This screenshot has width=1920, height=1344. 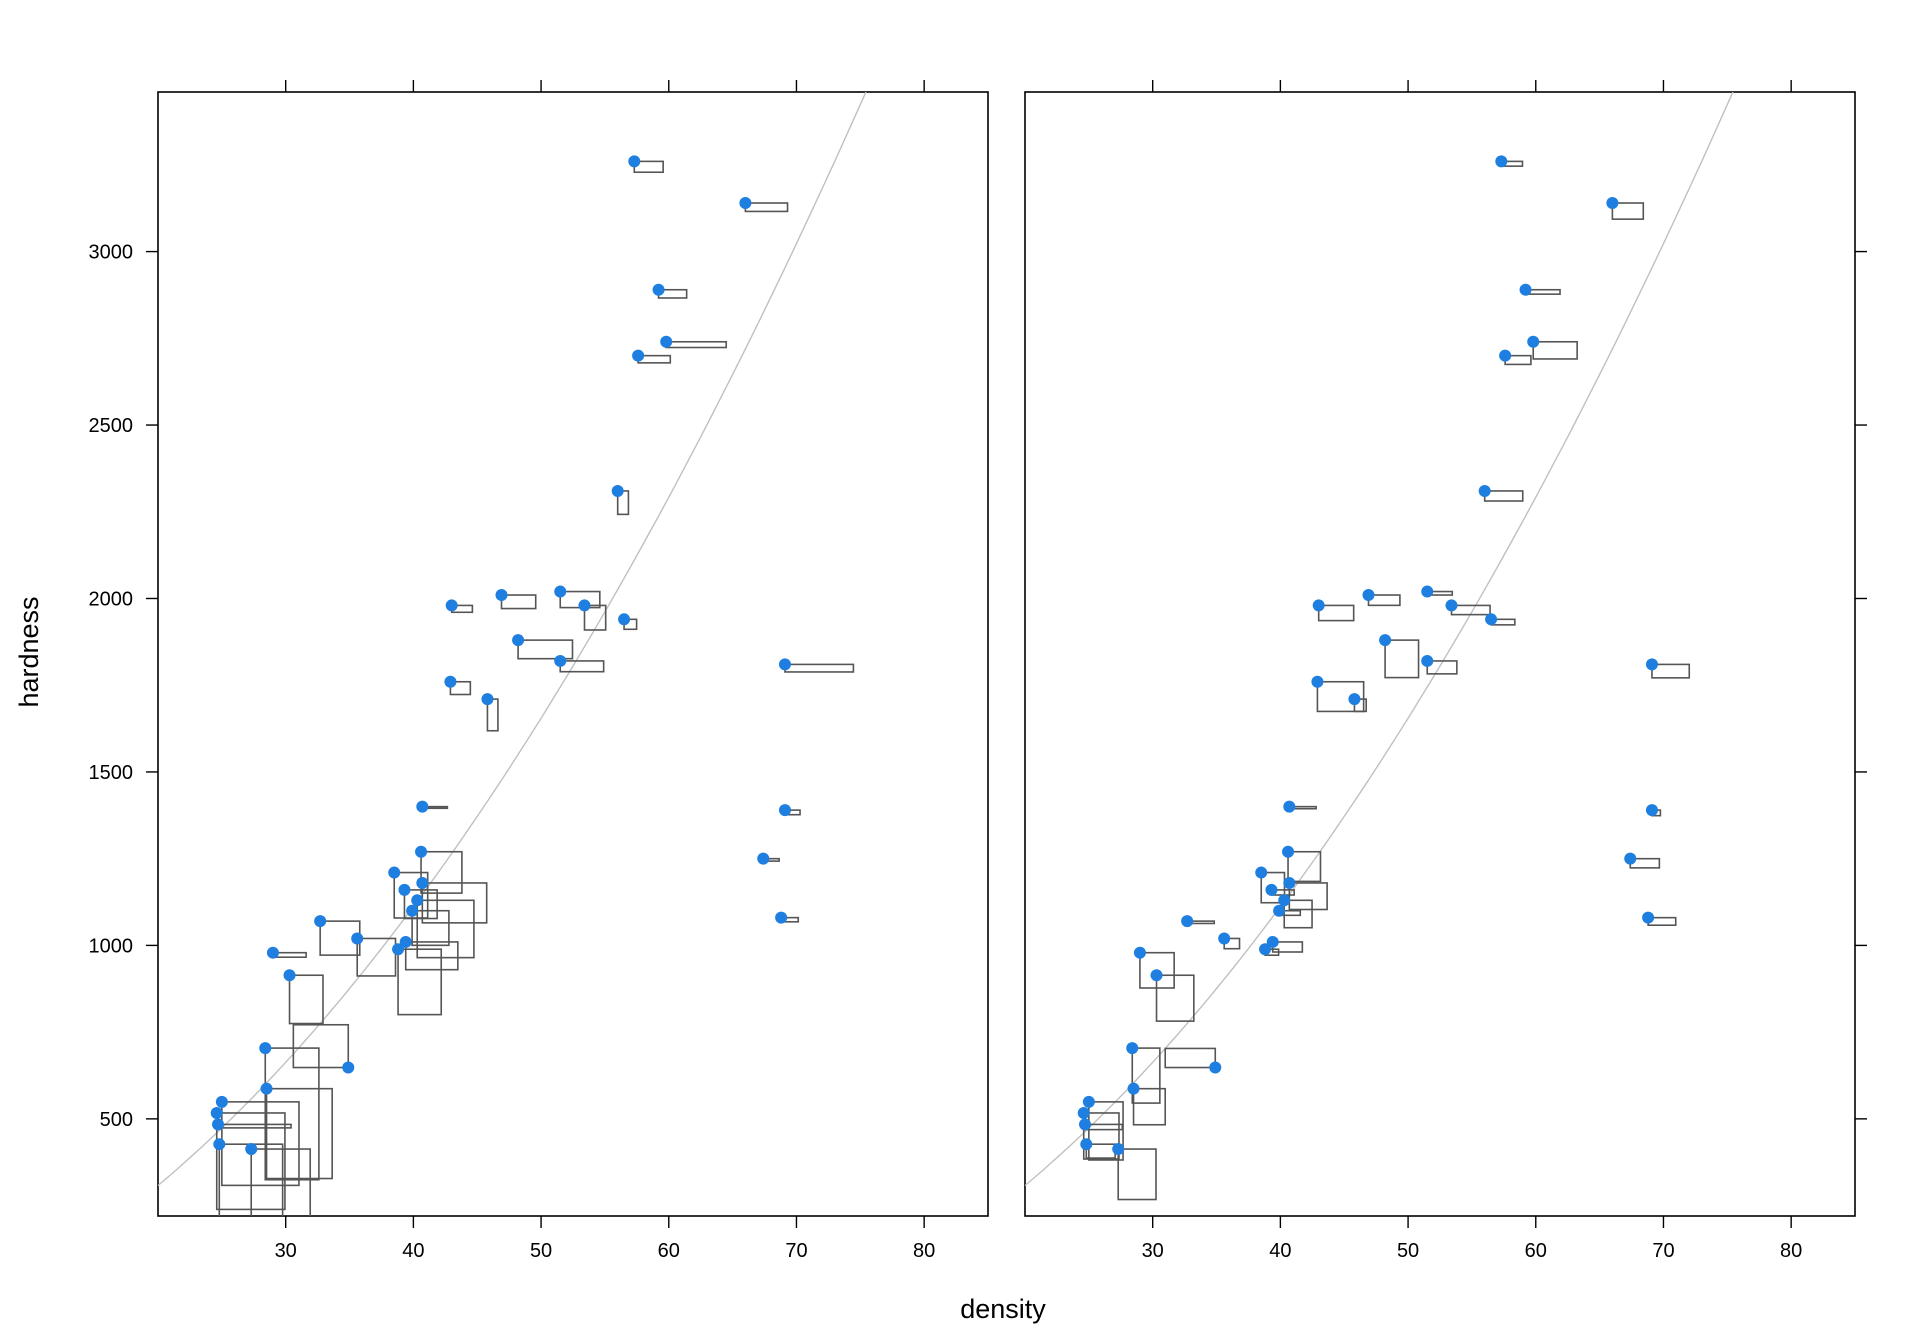 I want to click on x-tick-label: 50, so click(x=541, y=1251).